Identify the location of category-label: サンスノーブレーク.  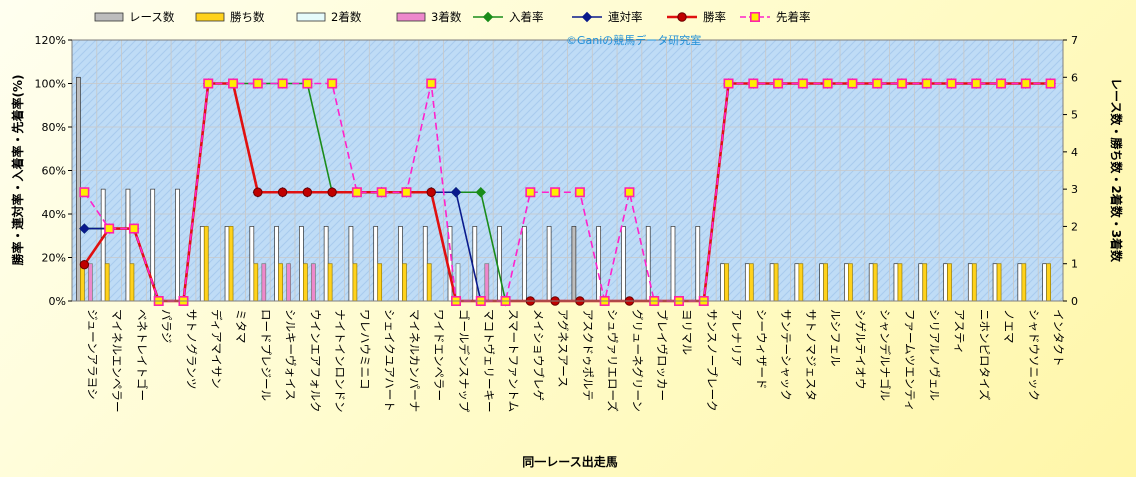
(712, 360).